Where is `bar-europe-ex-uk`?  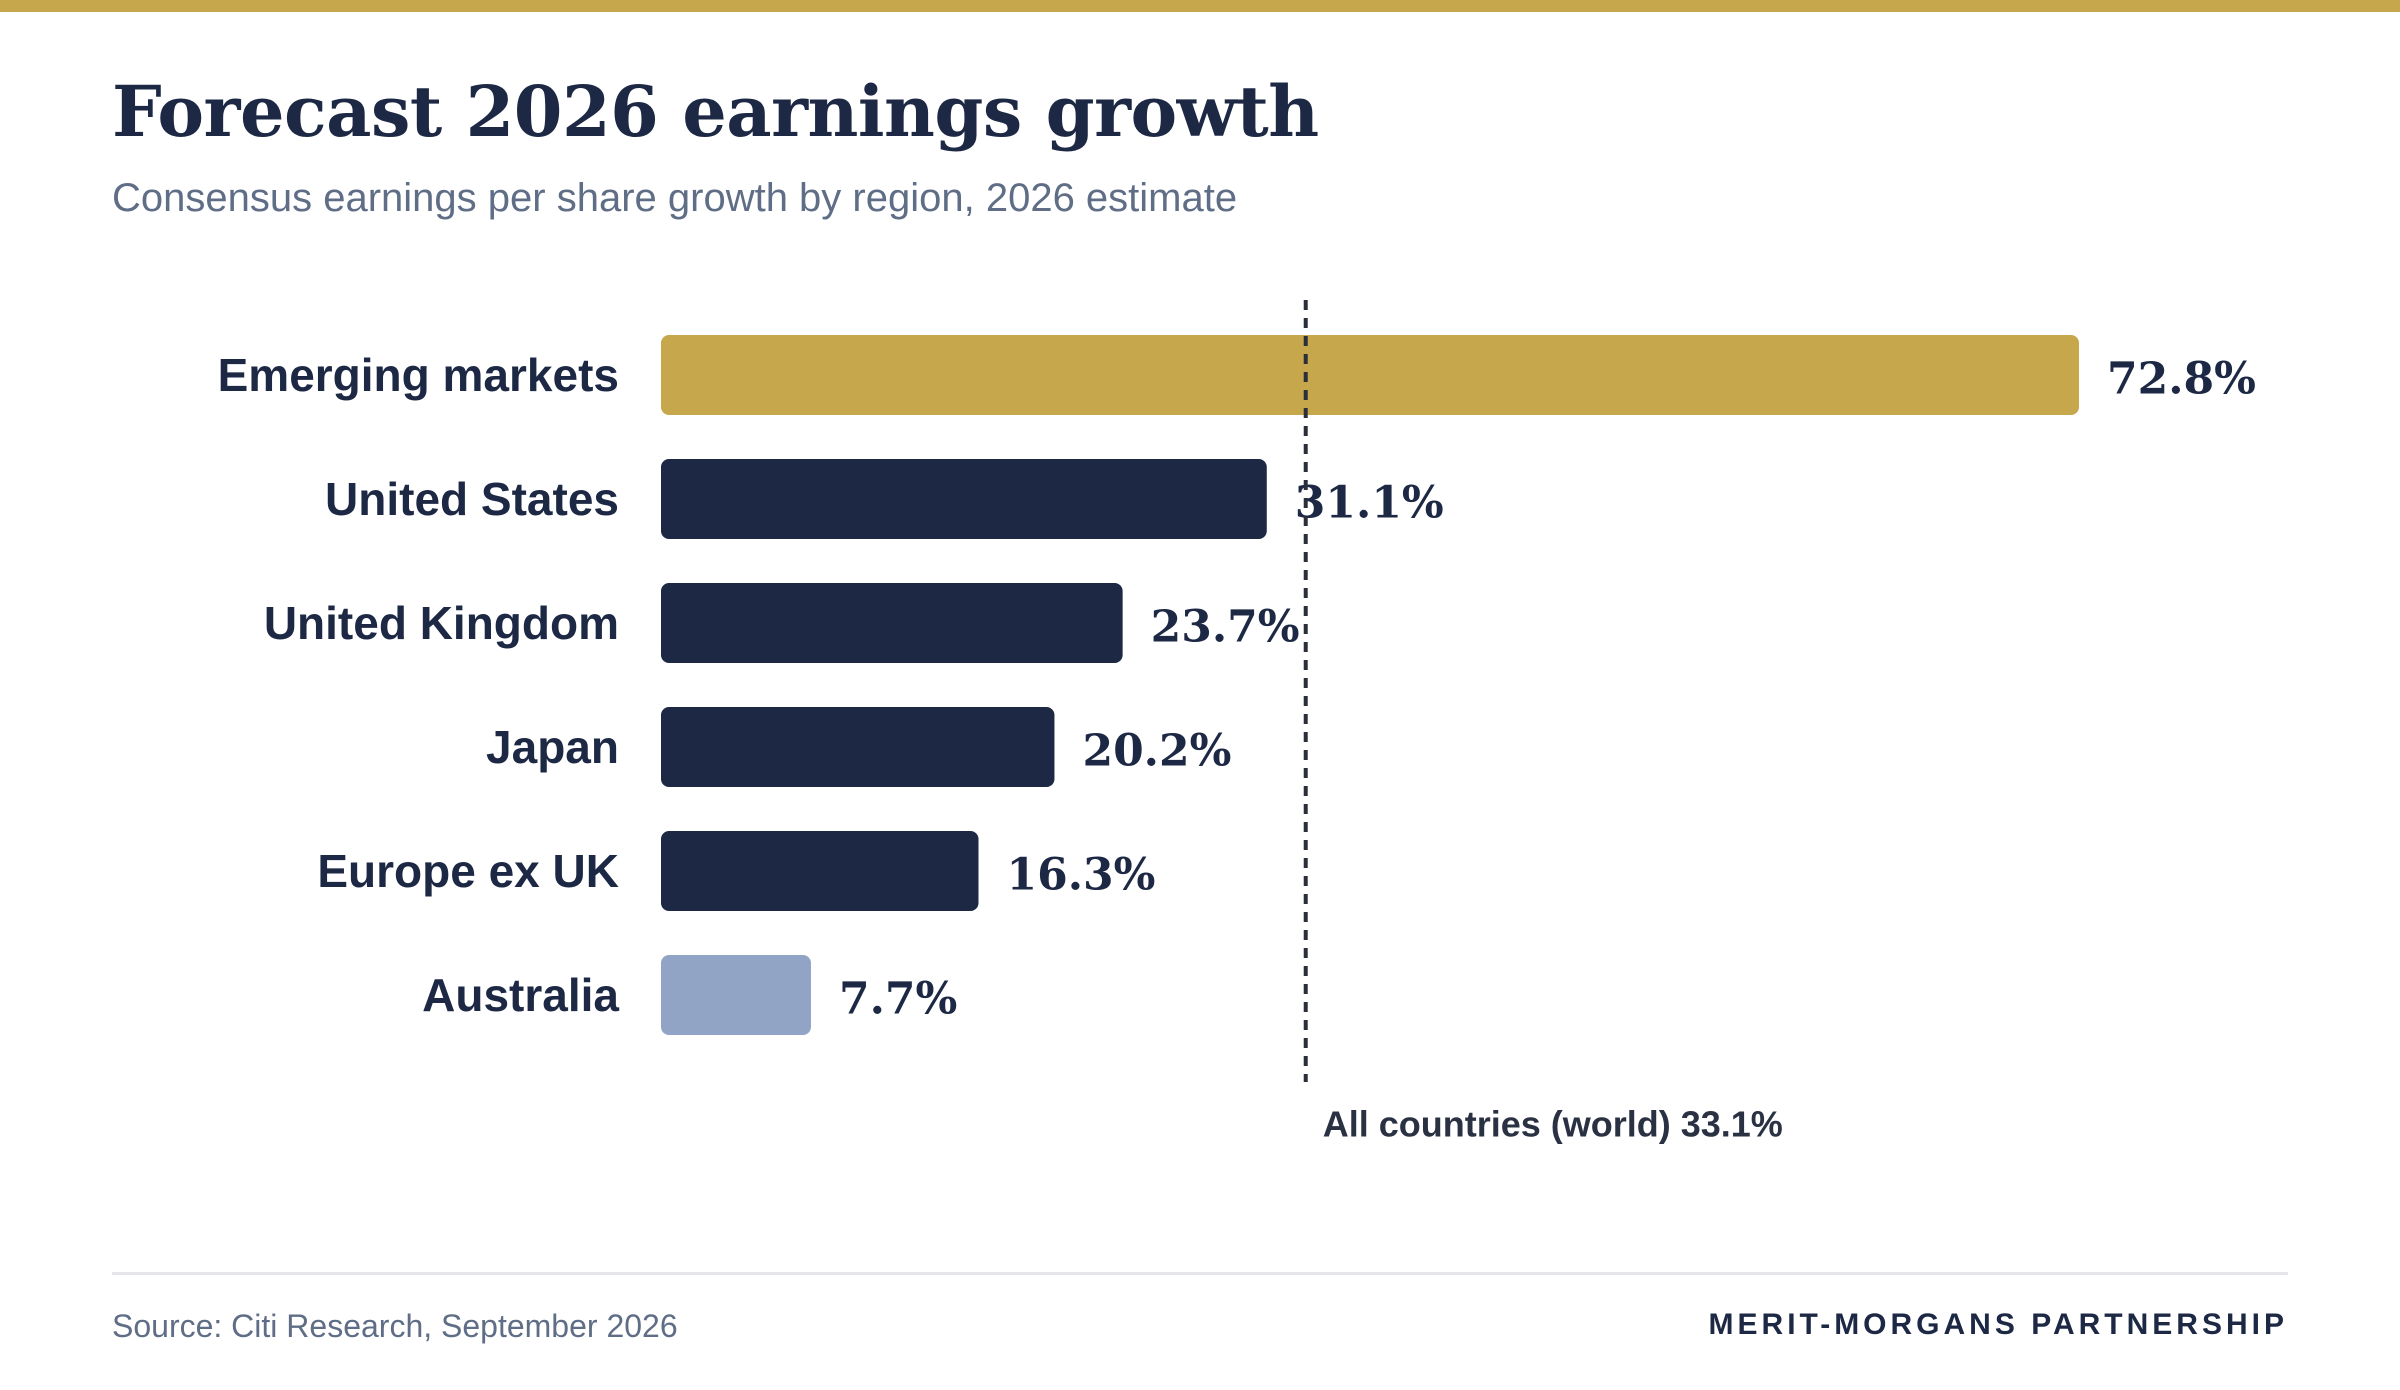
bar-europe-ex-uk is located at coordinates (820, 871).